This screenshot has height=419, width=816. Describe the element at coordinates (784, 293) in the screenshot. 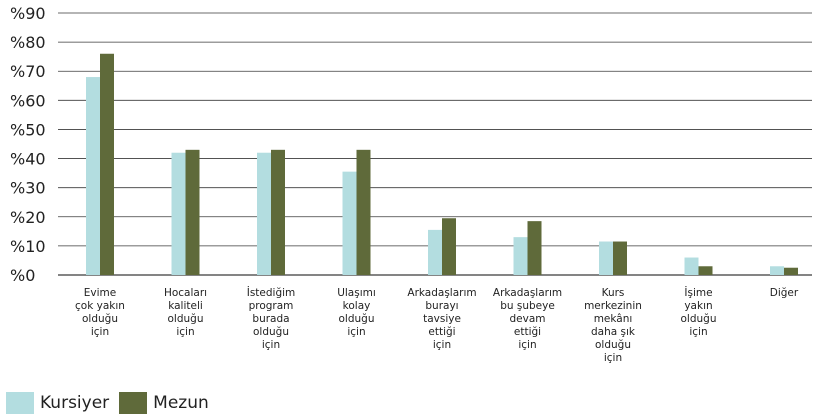

I see `x-category-label: Diğer` at that location.